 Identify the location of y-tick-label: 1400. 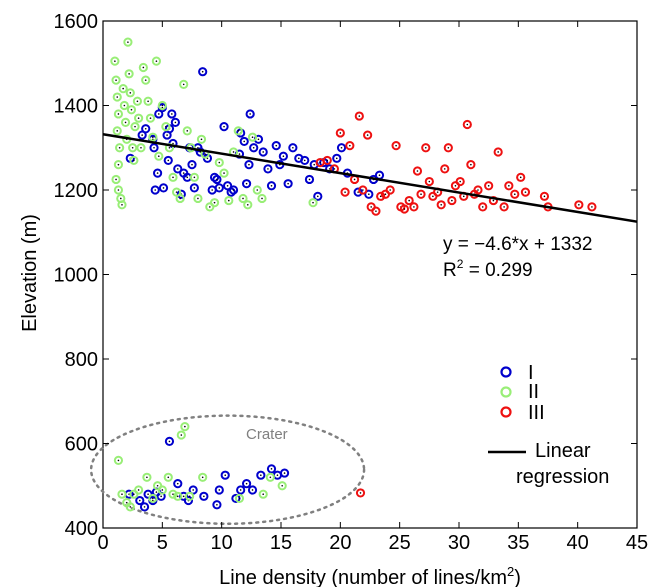
(76, 107).